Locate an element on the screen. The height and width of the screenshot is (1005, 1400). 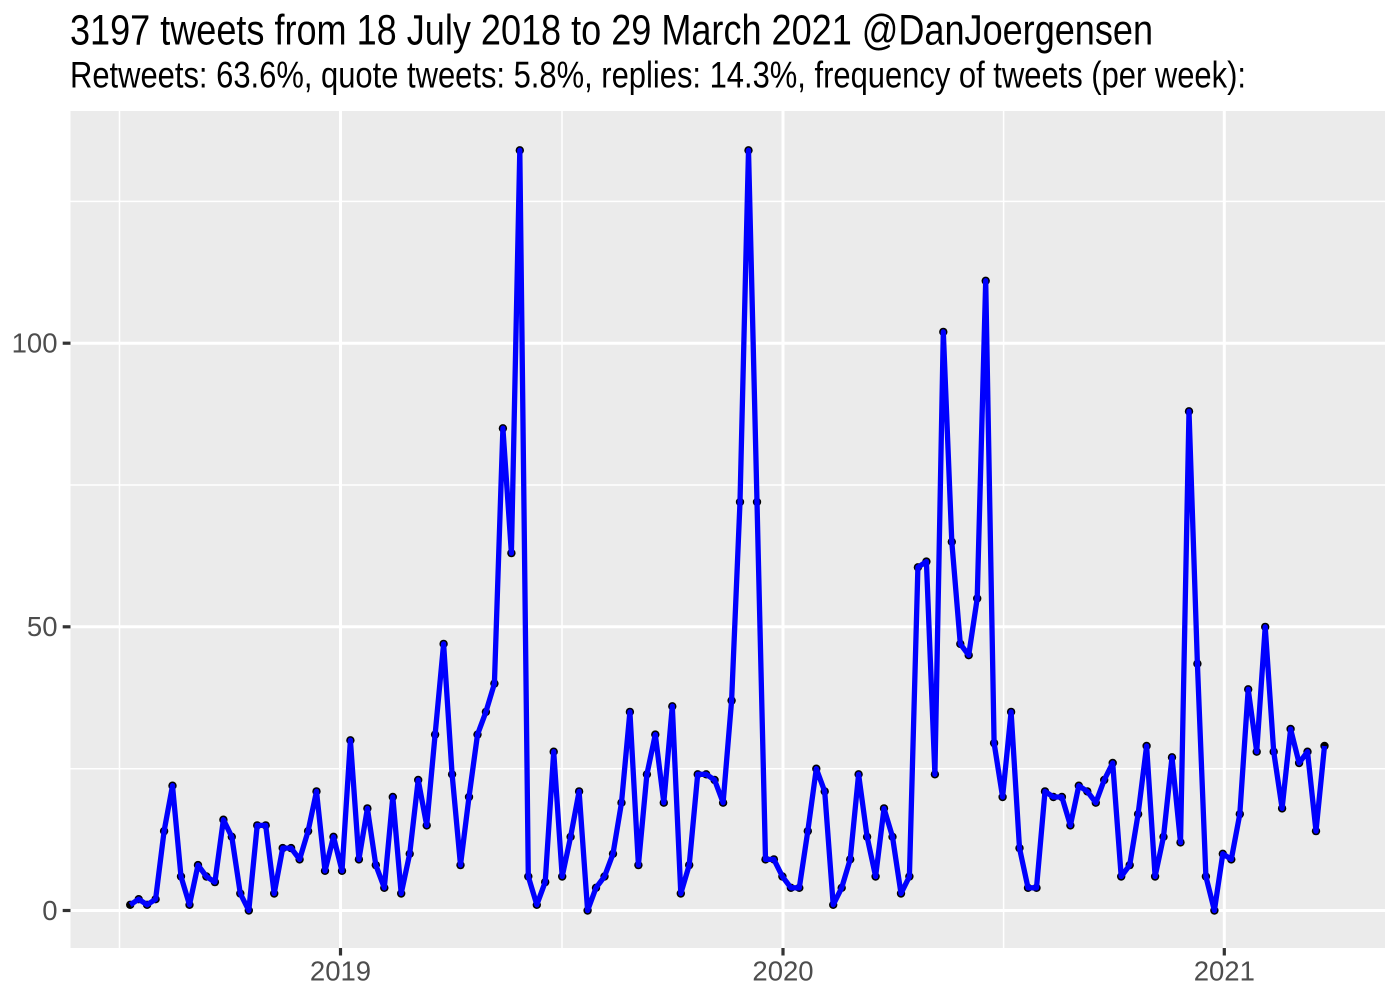
svg-text: 2021 is located at coordinates (1224, 971).